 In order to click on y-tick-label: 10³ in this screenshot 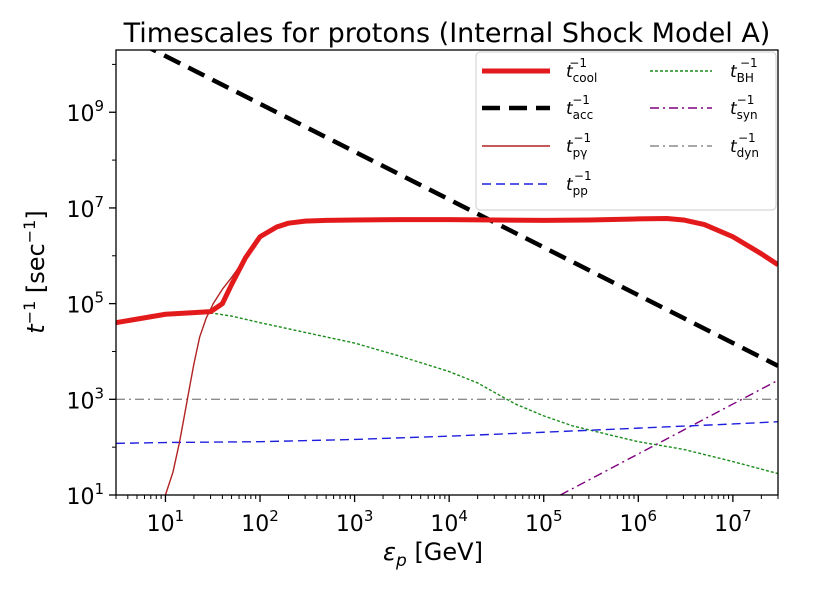, I will do `click(85, 399)`.